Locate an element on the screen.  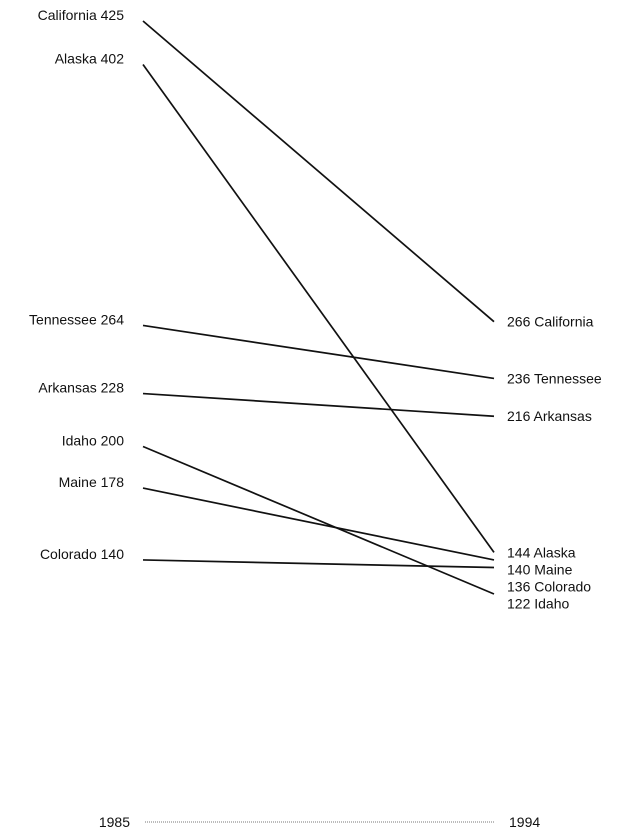
left-label-california: California 425 is located at coordinates (81, 15).